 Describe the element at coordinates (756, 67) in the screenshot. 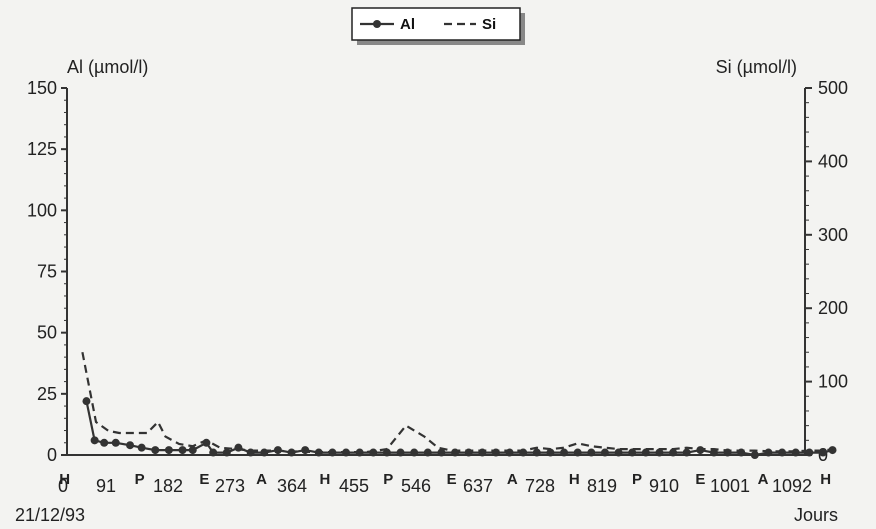

I see `right-axis-title: Si (µmol/l)` at that location.